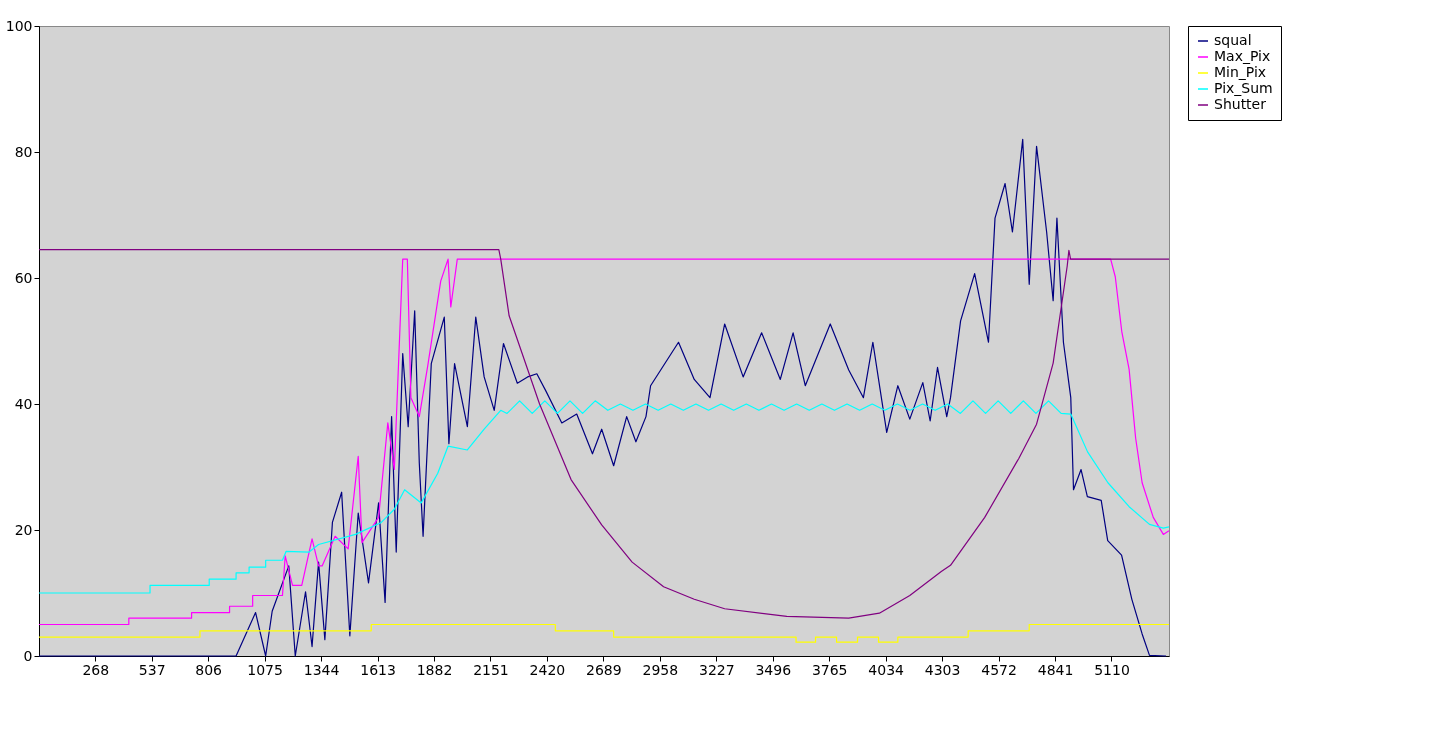 Image resolution: width=1453 pixels, height=740 pixels. Describe the element at coordinates (942, 669) in the screenshot. I see `x-tick-label: 4303` at that location.